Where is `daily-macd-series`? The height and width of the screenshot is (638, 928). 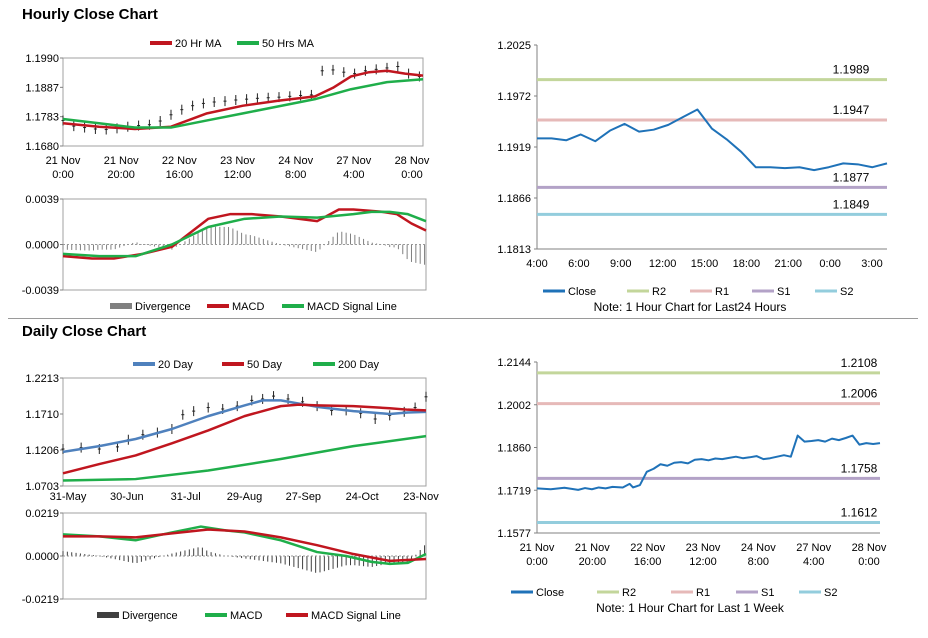 daily-macd-series is located at coordinates (244, 545).